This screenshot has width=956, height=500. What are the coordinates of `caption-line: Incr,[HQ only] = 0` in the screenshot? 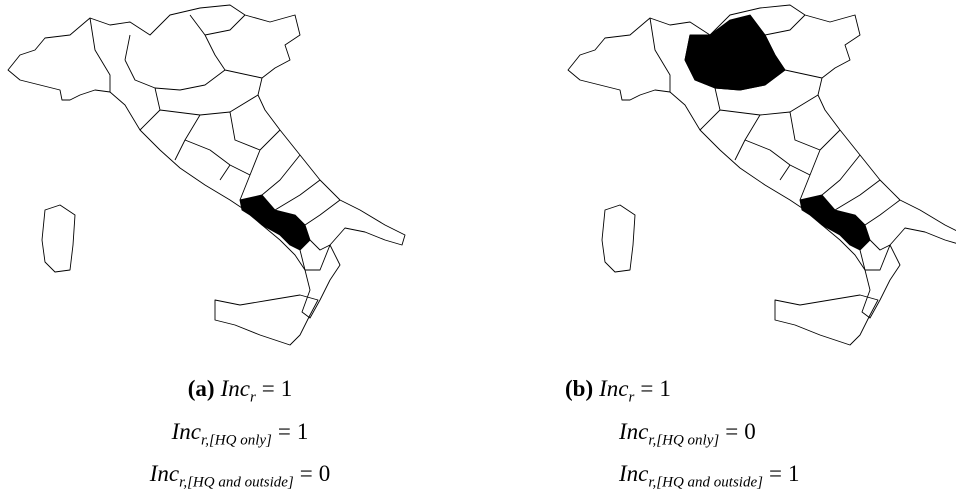 It's located at (682, 436).